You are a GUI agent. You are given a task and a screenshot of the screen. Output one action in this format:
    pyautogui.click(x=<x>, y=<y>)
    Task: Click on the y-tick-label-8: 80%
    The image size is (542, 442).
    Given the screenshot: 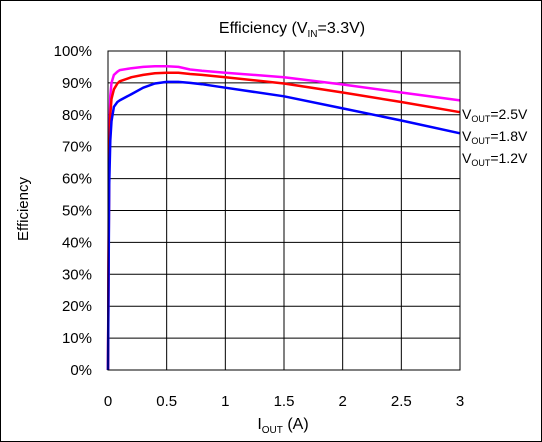 What is the action you would take?
    pyautogui.click(x=77, y=115)
    